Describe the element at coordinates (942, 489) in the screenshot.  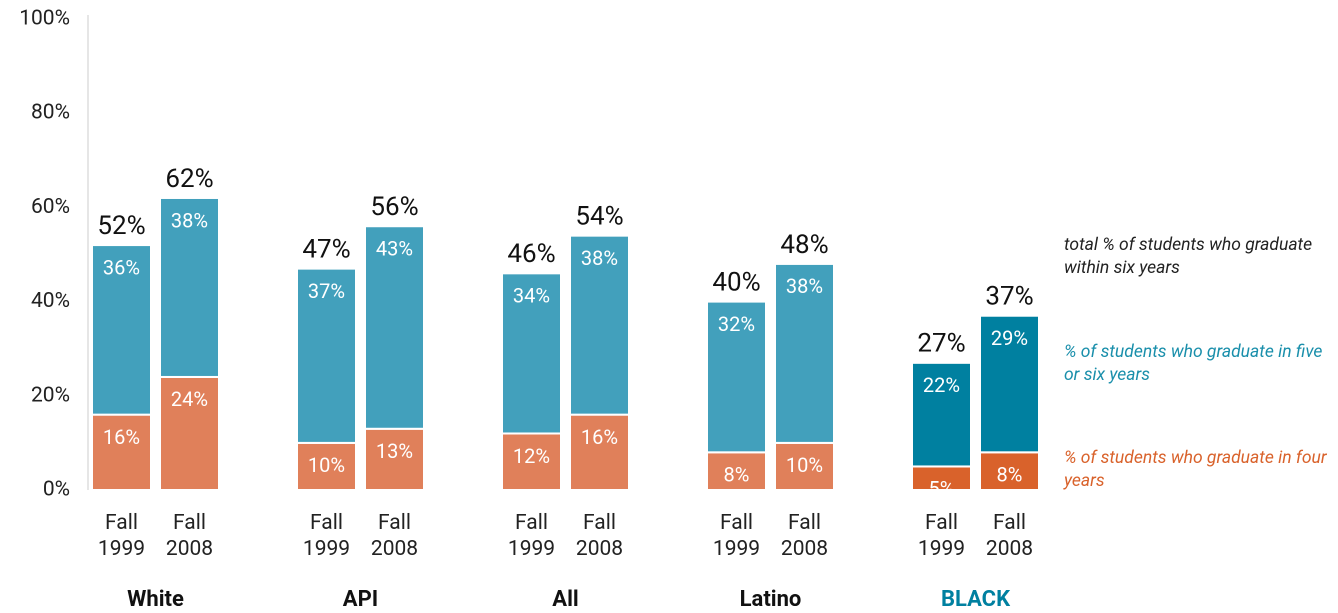
I see `segment-label: 5%` at that location.